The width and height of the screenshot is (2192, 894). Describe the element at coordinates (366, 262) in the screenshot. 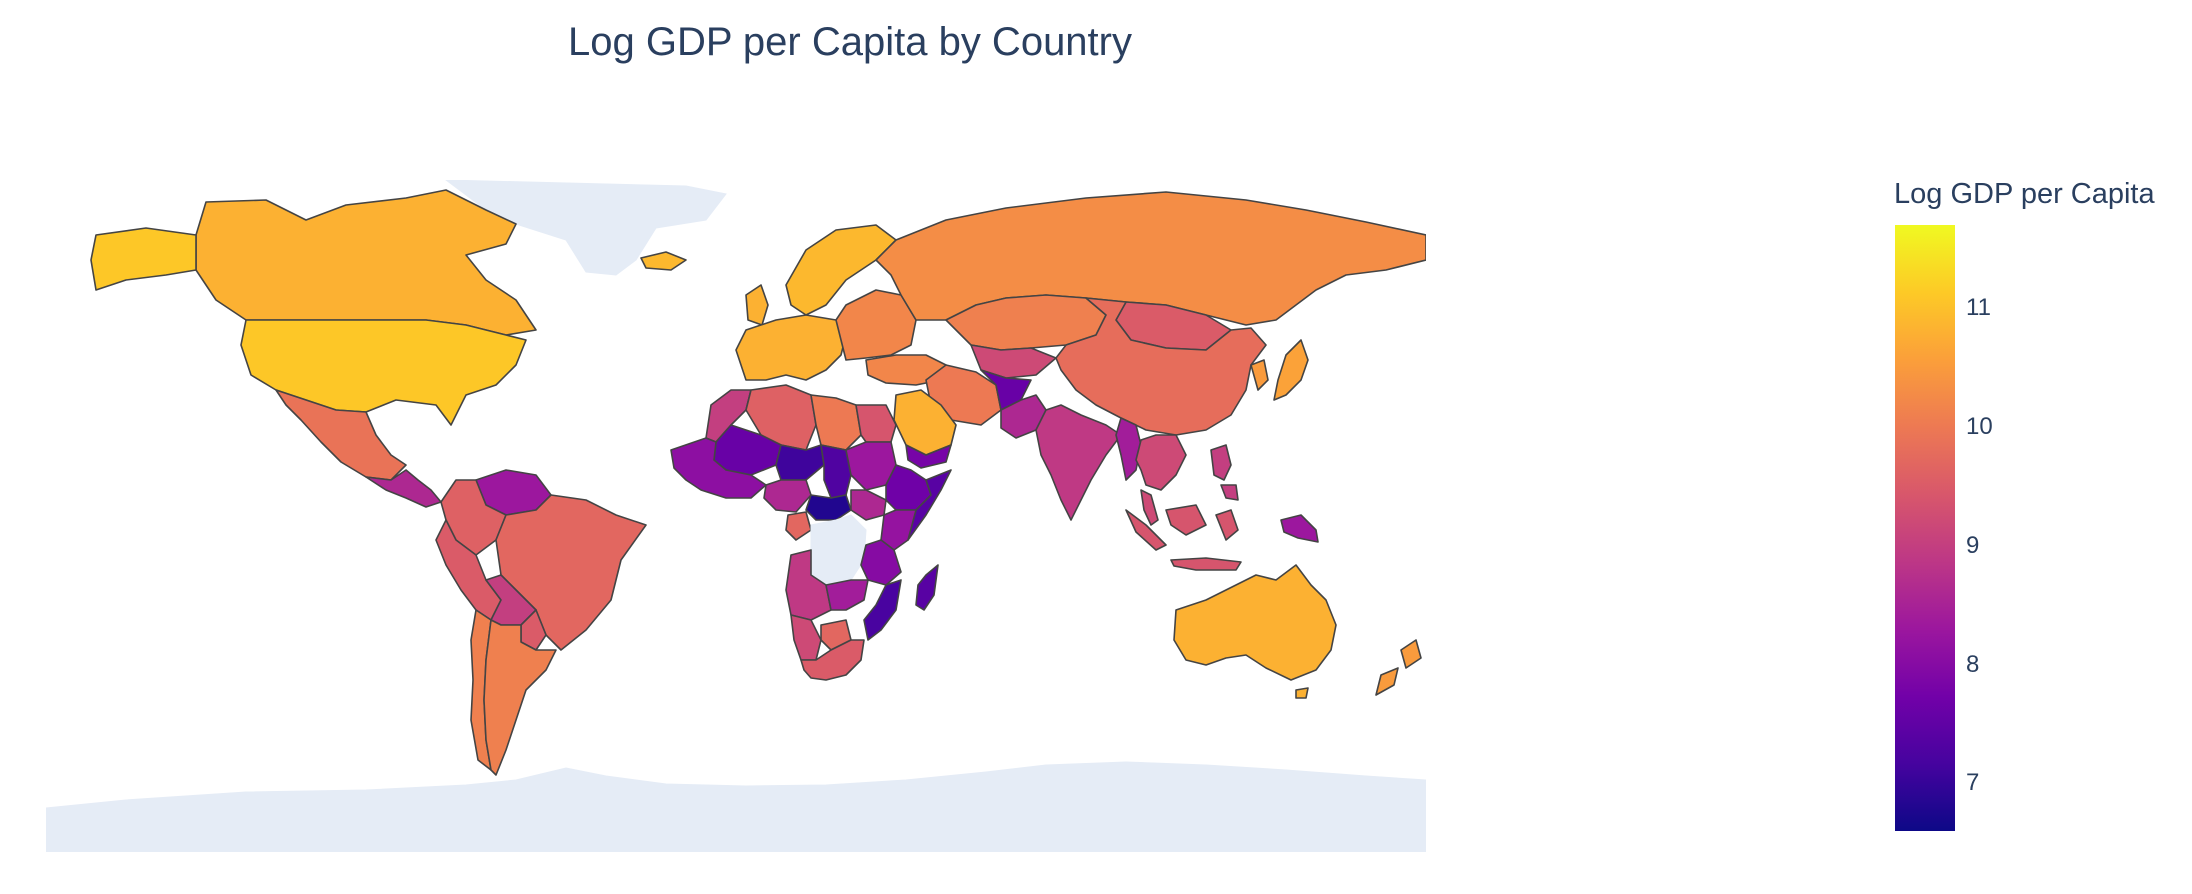

I see `region-canada` at that location.